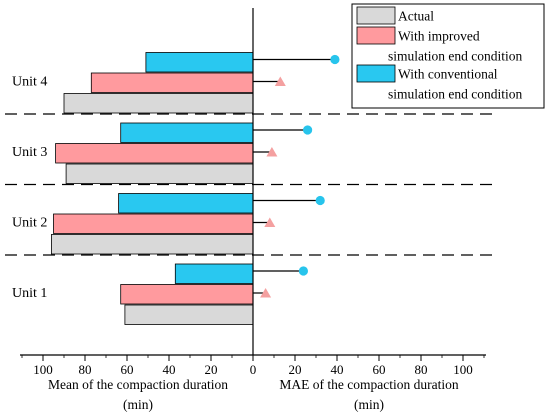  Describe the element at coordinates (295, 369) in the screenshot. I see `right-tick-label: 20` at that location.